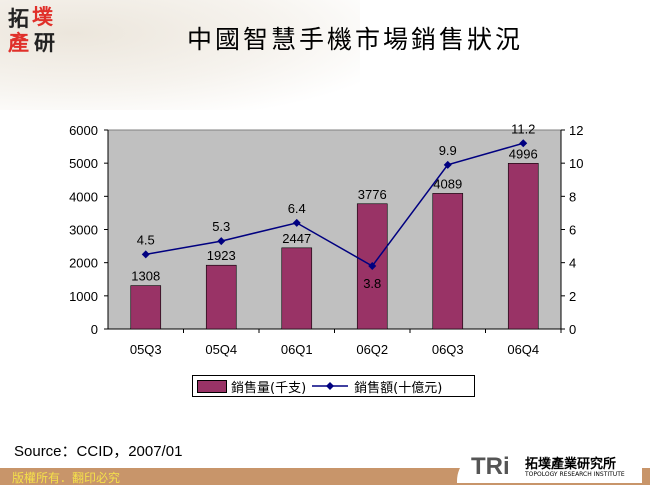 The height and width of the screenshot is (486, 650). What do you see at coordinates (83, 196) in the screenshot?
I see `left-tick-label: 4000` at bounding box center [83, 196].